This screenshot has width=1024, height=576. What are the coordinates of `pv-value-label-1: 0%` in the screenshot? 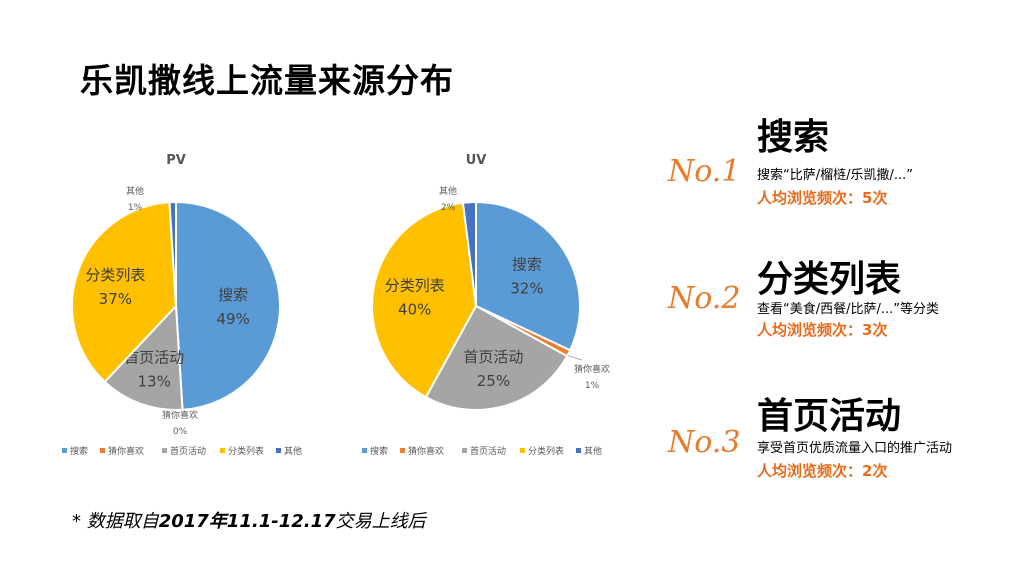 It's located at (180, 432).